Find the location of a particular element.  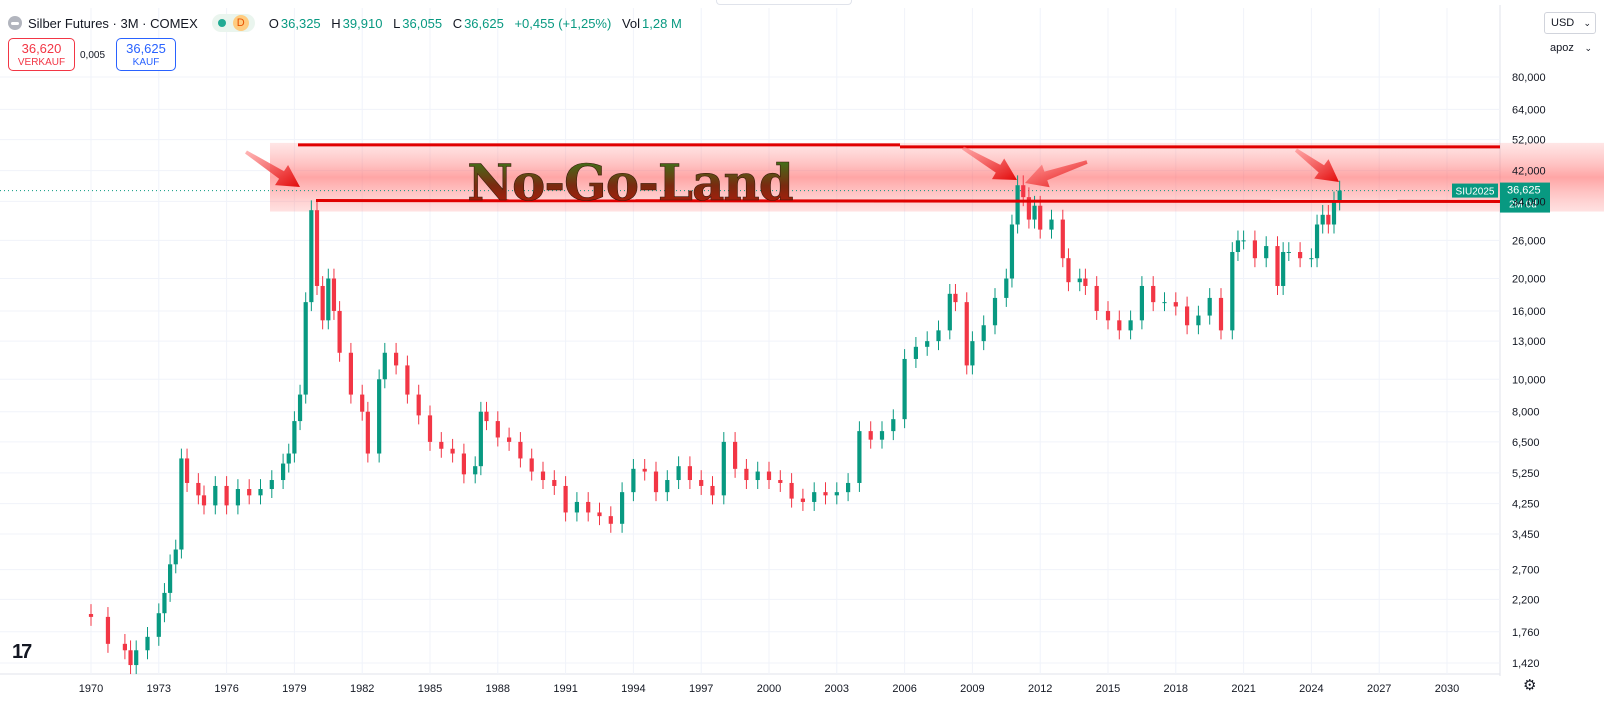

gear-icon: ⚙ is located at coordinates (1530, 685).